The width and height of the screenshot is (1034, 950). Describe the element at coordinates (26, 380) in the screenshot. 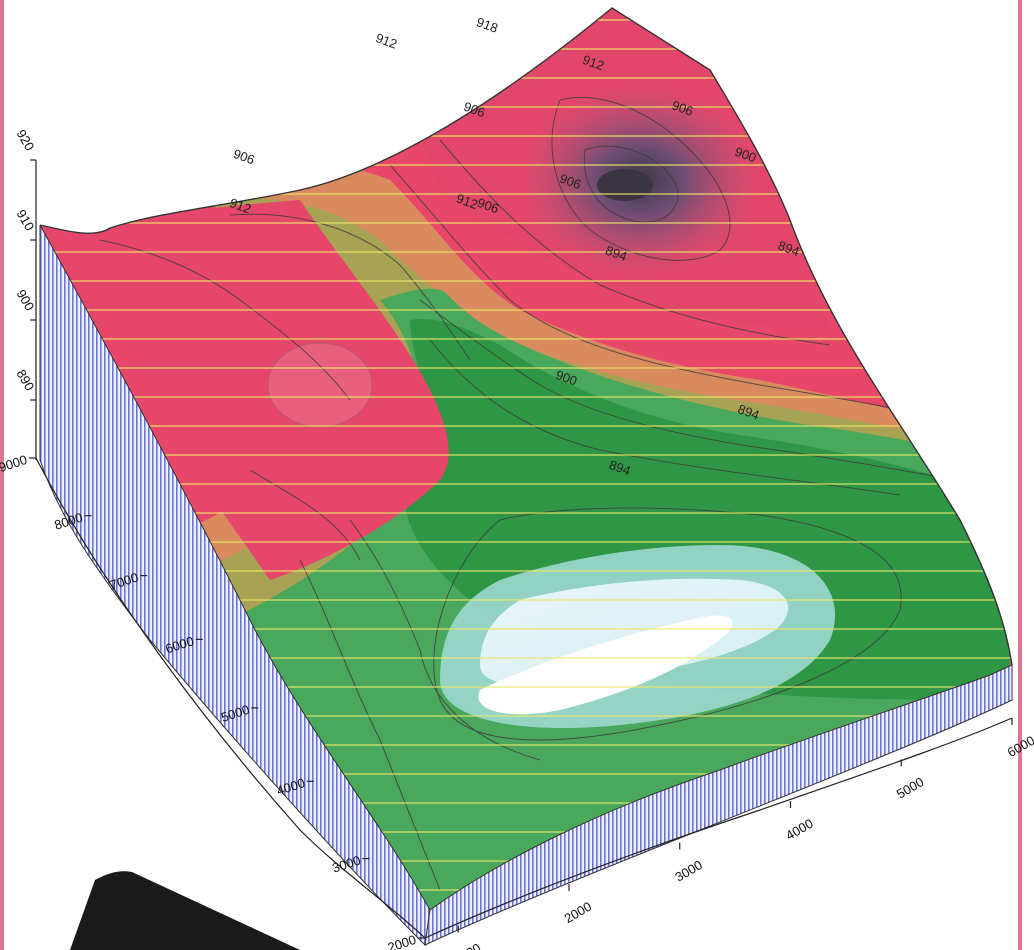

I see `z-tick-label: 890` at that location.